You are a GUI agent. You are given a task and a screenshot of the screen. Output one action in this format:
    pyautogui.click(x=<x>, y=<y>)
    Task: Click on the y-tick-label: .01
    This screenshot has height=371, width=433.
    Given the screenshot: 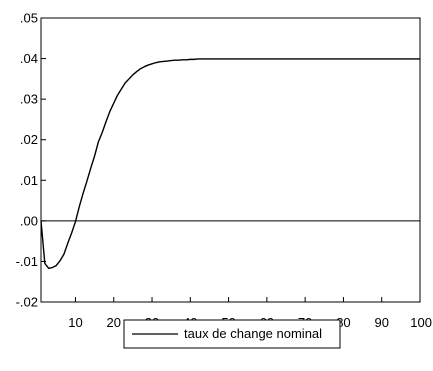 What is the action you would take?
    pyautogui.click(x=29, y=180)
    